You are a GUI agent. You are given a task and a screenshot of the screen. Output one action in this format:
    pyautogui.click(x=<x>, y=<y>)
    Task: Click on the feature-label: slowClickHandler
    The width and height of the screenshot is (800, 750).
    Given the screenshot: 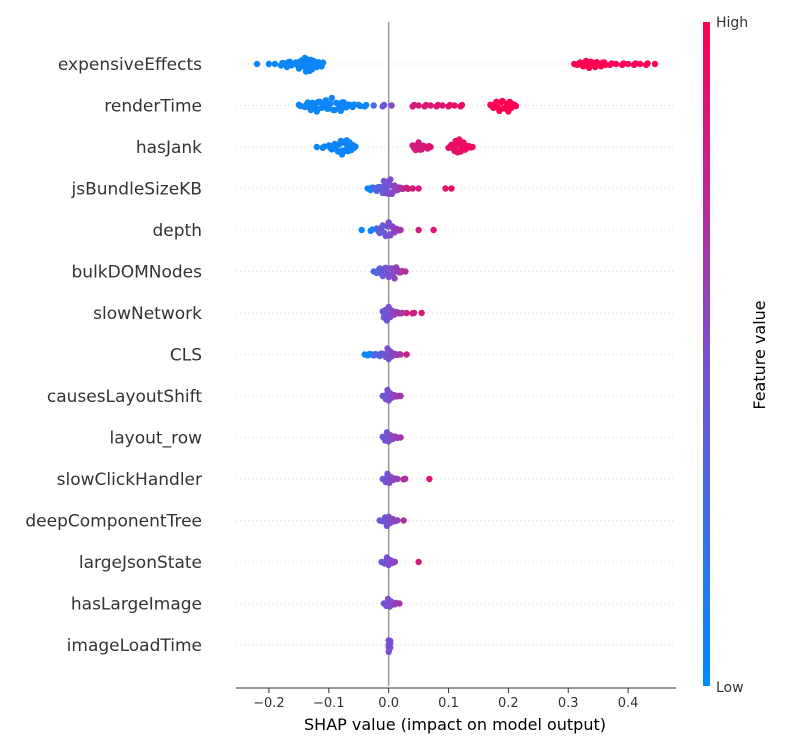 What is the action you would take?
    pyautogui.click(x=129, y=480)
    